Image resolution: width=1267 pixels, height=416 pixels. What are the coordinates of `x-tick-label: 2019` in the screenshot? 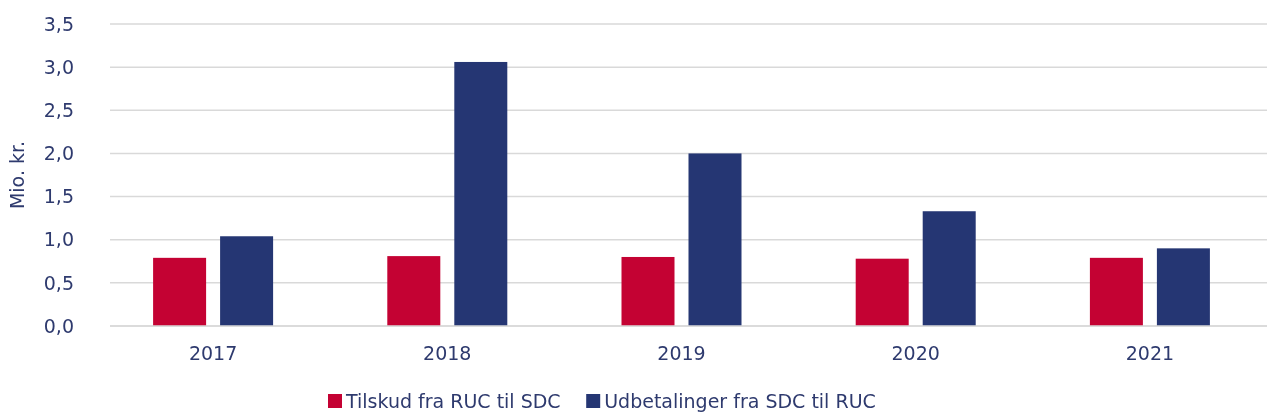 It's located at (681, 353).